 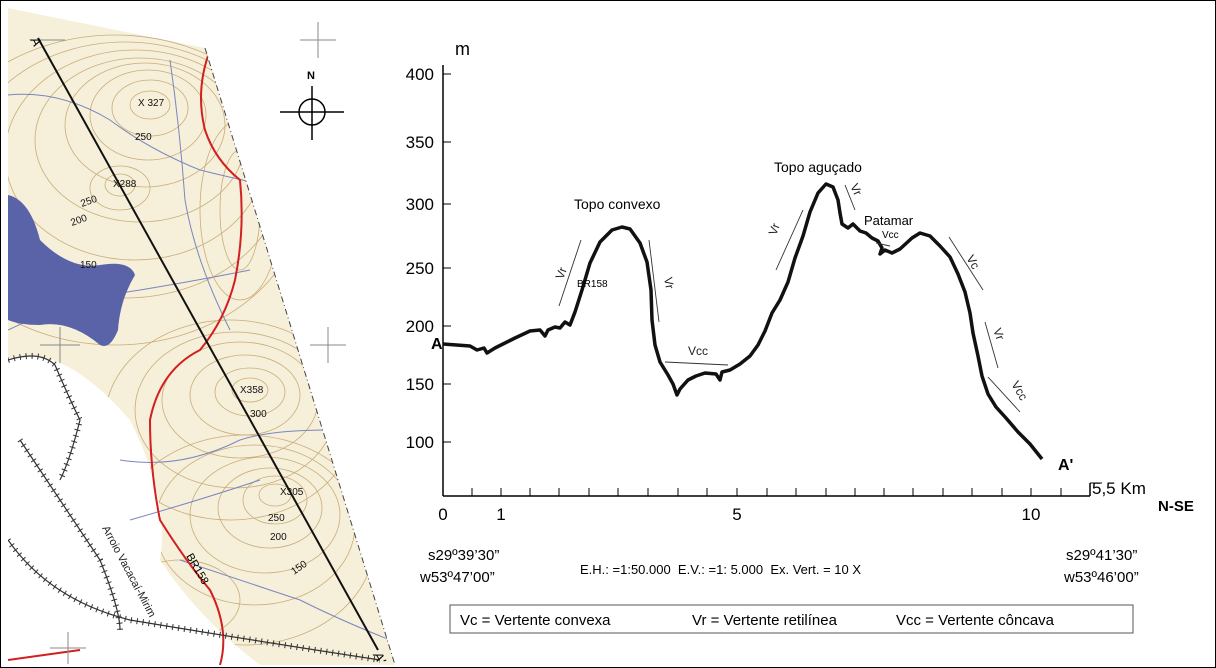 I want to click on coord-left-lon: w53º47’00”, so click(x=457, y=577).